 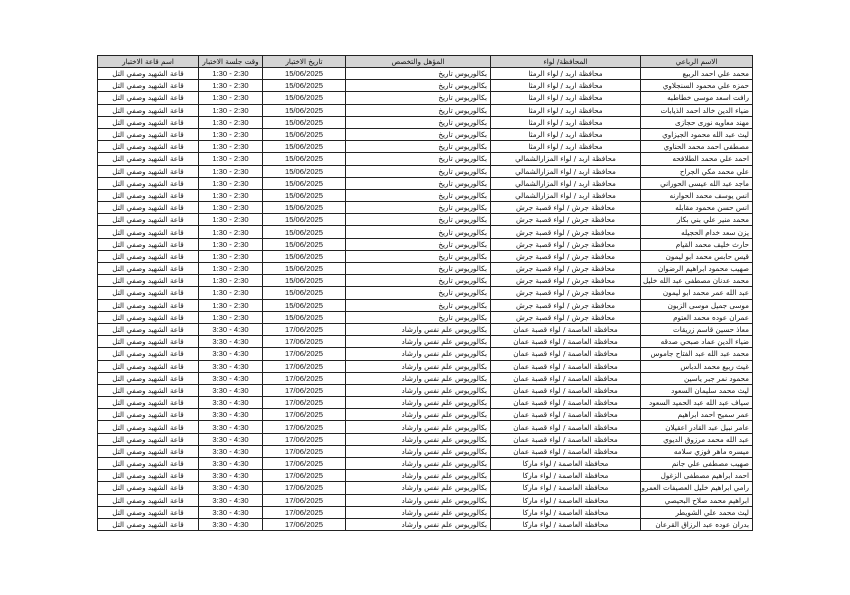 What do you see at coordinates (696, 305) in the screenshot?
I see `cell-name: موسى جميل موسى الزبون` at bounding box center [696, 305].